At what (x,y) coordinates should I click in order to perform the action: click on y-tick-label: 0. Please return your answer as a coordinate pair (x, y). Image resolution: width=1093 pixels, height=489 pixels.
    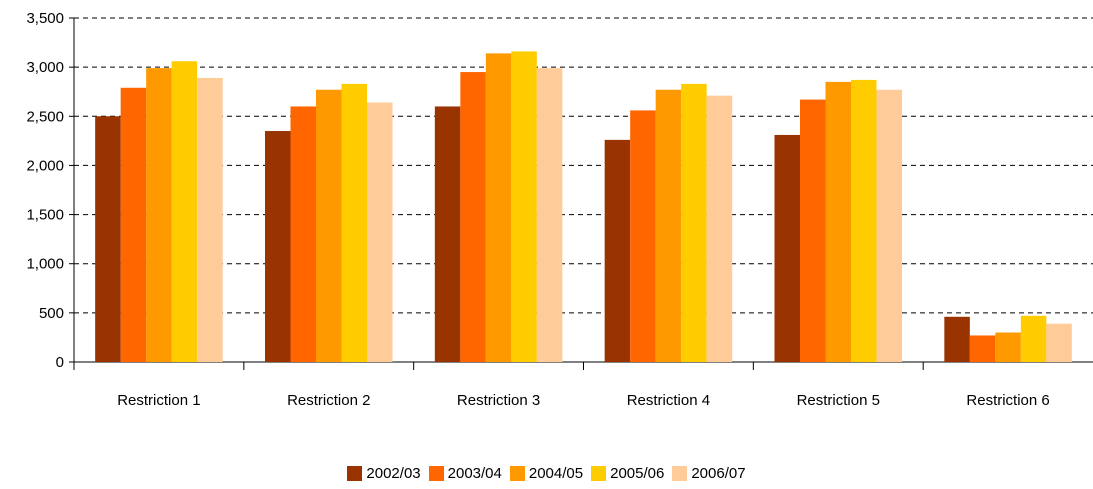
    Looking at the image, I should click on (60, 362).